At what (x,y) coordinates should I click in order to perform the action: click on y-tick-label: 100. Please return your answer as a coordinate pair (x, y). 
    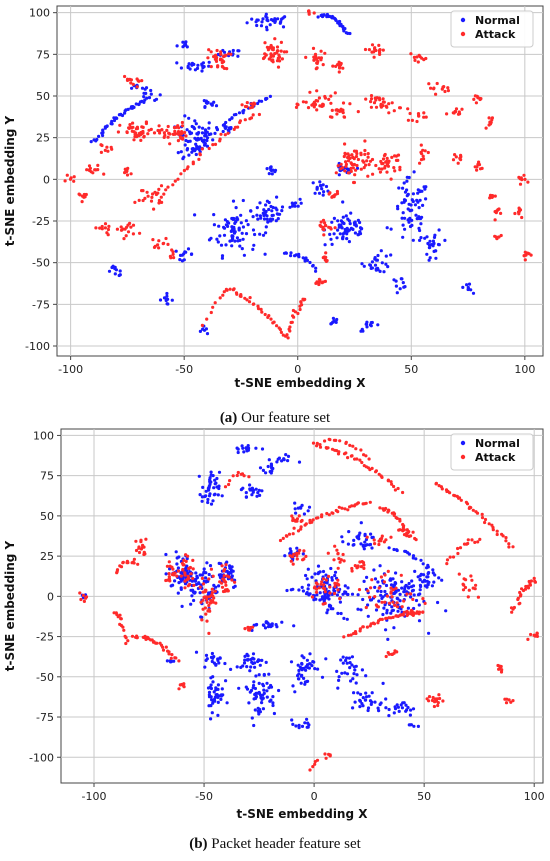
    Looking at the image, I should click on (39, 13).